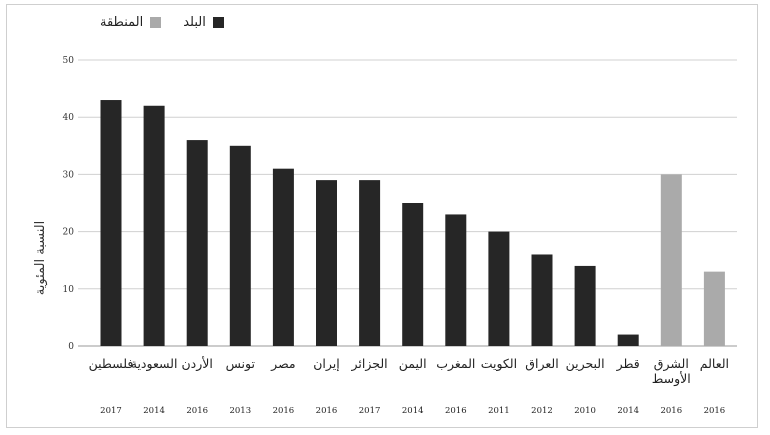 This screenshot has width=770, height=435. Describe the element at coordinates (714, 364) in the screenshot. I see `category-label: العالم` at that location.